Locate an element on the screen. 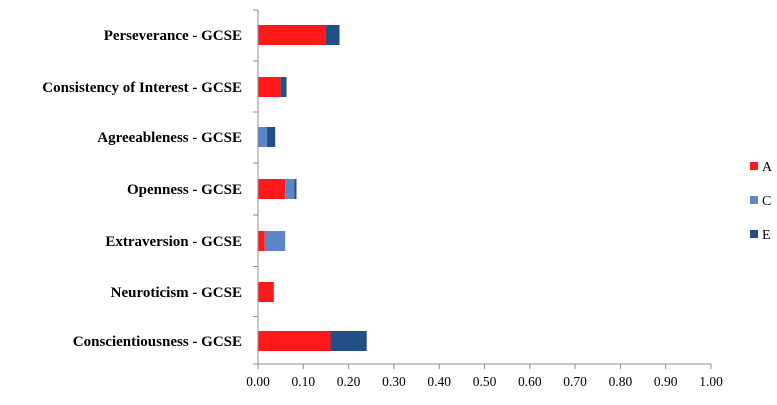  legend-swatch-c is located at coordinates (754, 200).